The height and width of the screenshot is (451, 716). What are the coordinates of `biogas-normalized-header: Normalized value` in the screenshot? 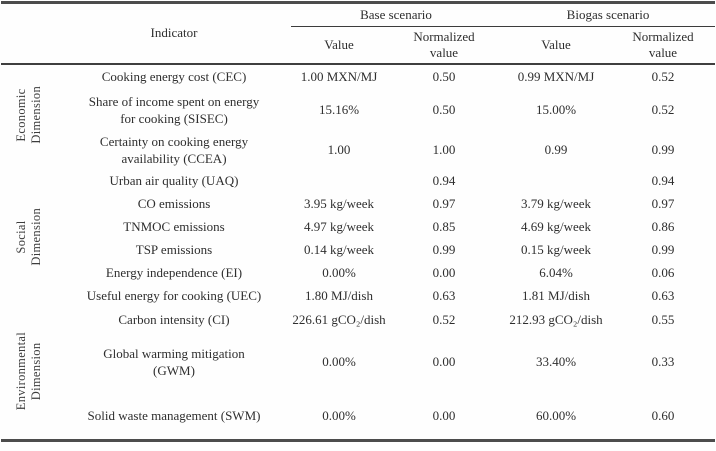 It's located at (663, 45).